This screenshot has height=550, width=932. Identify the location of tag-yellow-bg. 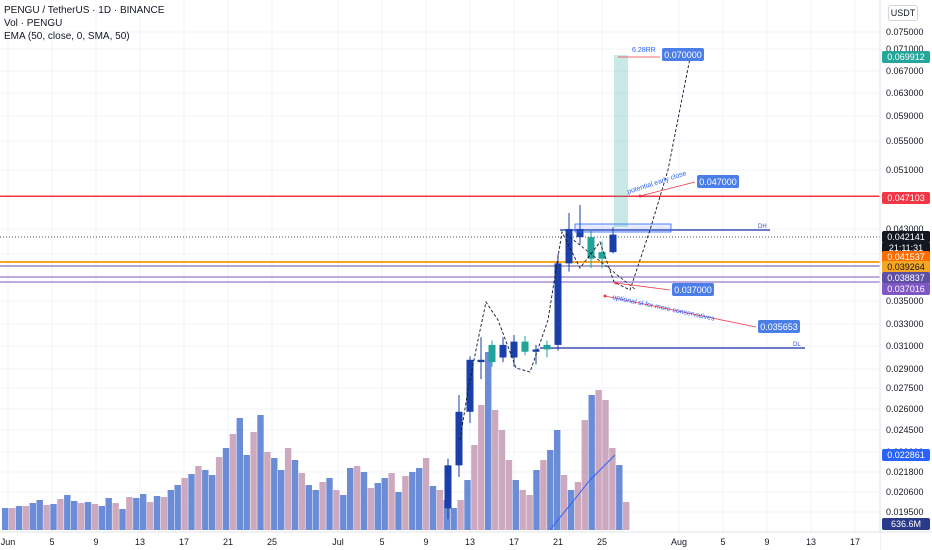
(906, 267).